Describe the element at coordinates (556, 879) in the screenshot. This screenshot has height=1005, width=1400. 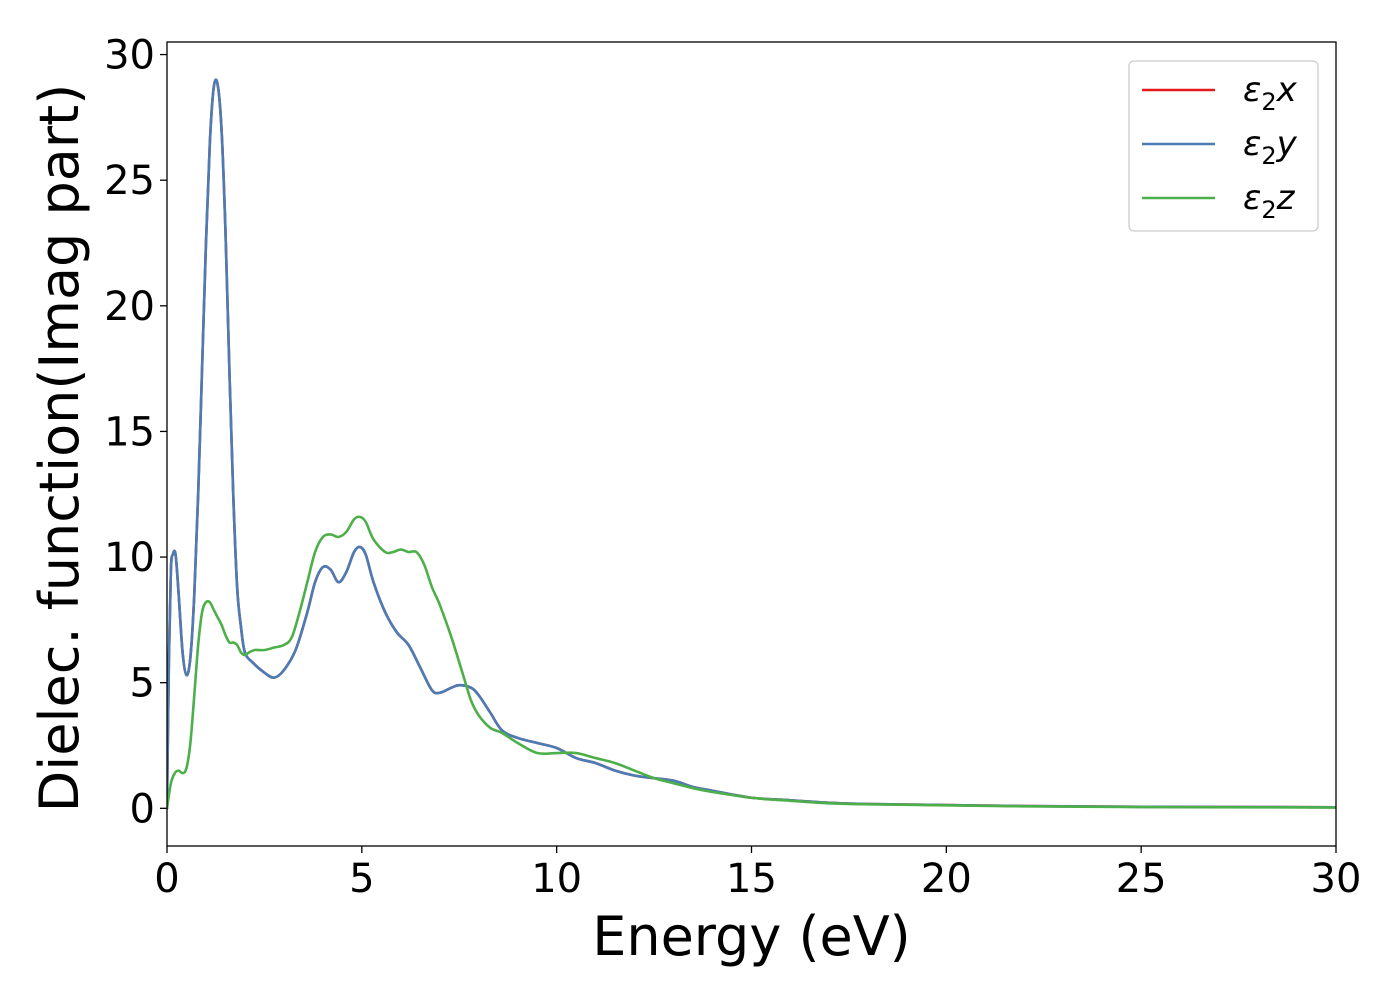
I see `x-tick-label: 10` at that location.